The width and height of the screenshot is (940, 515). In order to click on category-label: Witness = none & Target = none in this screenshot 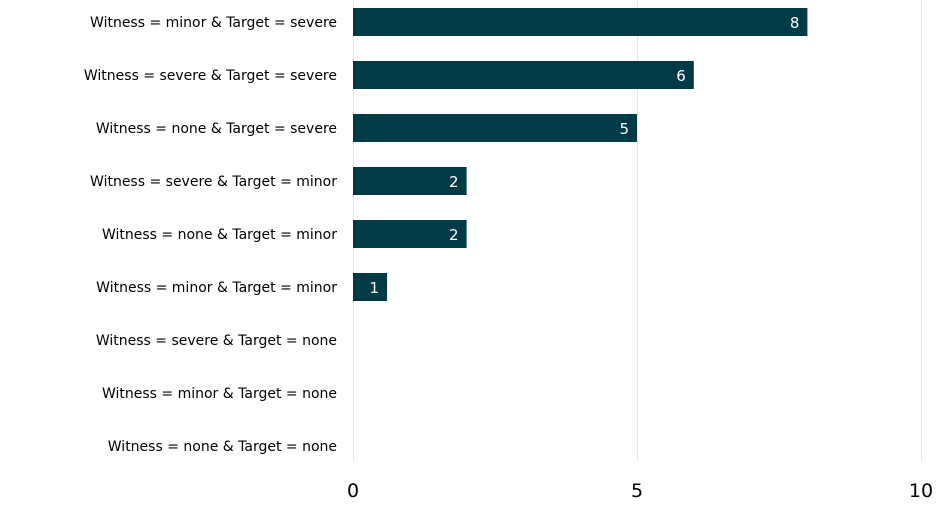, I will do `click(222, 447)`.